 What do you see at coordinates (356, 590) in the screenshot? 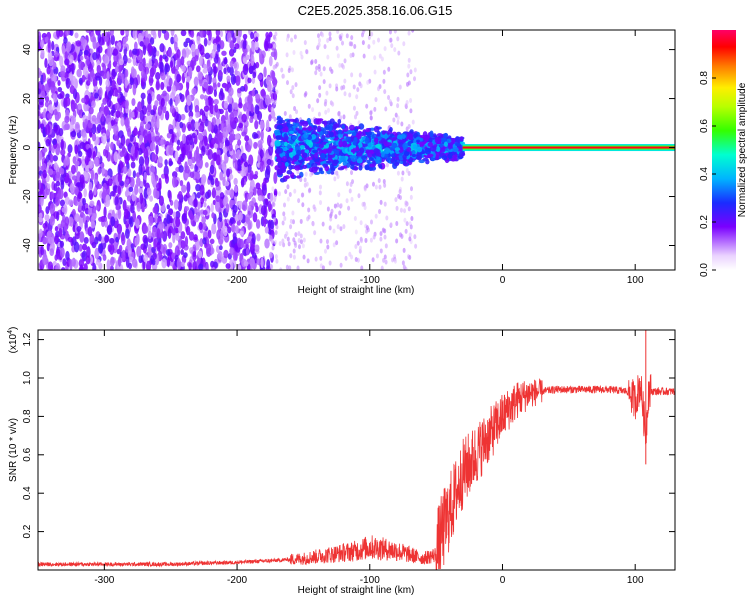
I see `snr-xlabel: Height of straight line (km)` at bounding box center [356, 590].